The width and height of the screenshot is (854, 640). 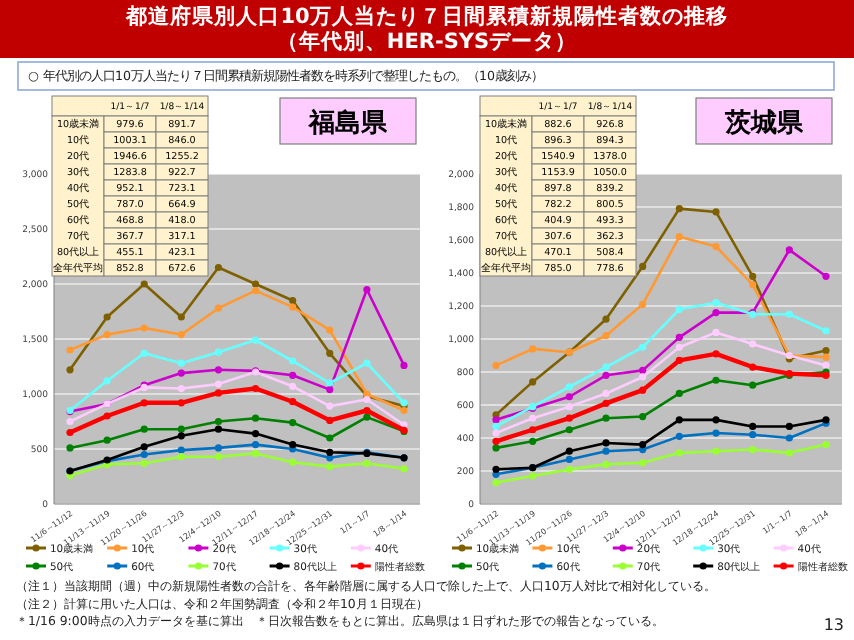 What do you see at coordinates (426, 29) in the screenshot?
I see `text: 都道府県別人口10万人当たり７日間累積新規陽性者数の推移（年代別、HER-SYSデータ）` at bounding box center [426, 29].